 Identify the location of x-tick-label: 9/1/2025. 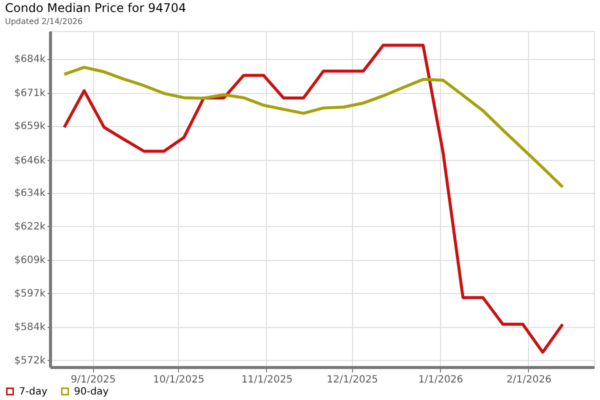
(93, 380).